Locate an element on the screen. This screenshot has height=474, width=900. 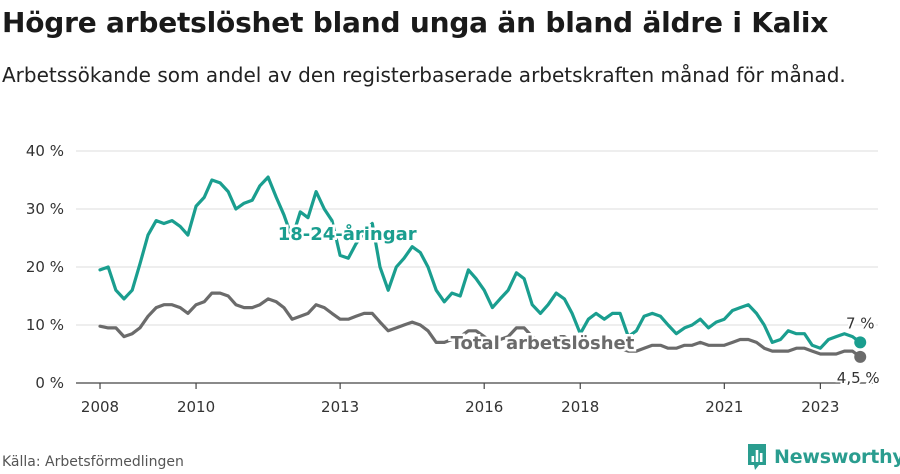
series-line-youth-end-point is located at coordinates (860, 342).